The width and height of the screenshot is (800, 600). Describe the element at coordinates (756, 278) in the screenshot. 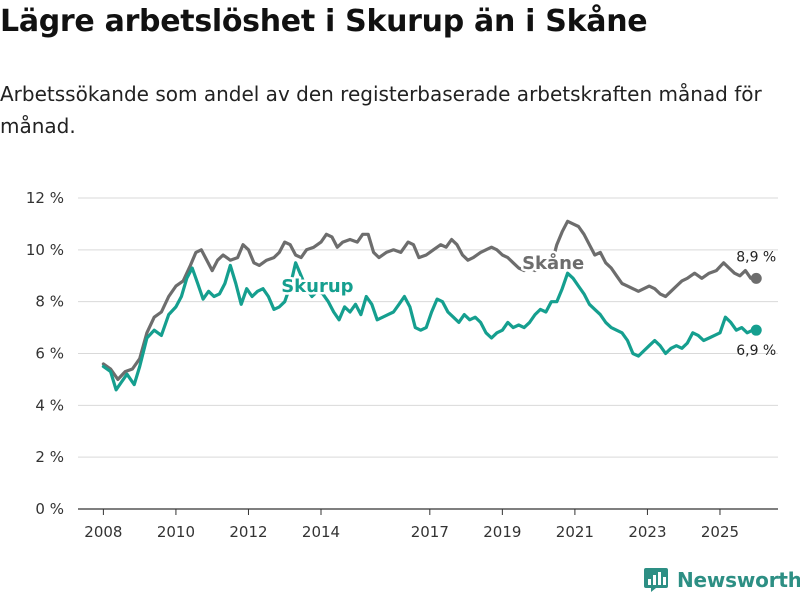

I see `end-point-skane` at that location.